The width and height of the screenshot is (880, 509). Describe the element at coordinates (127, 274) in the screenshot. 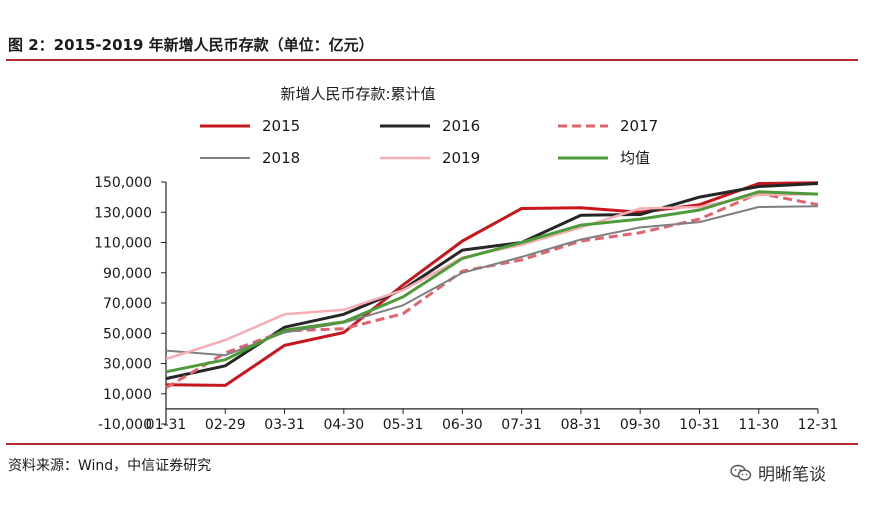

I see `y-tick-label: 90,000` at that location.